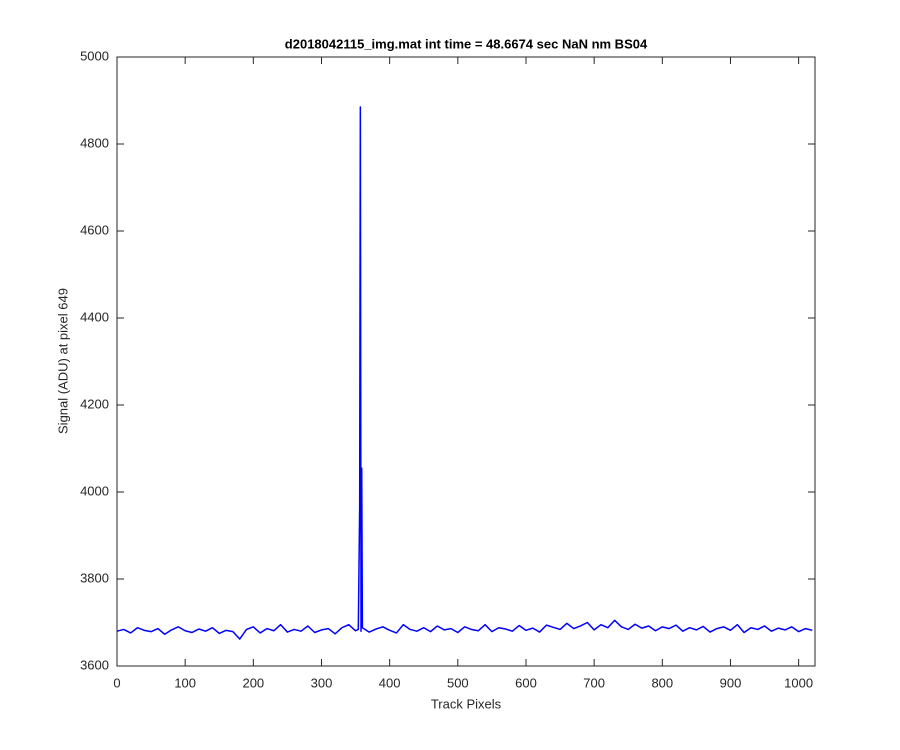 This screenshot has height=750, width=900. I want to click on x-tick-label: 0, so click(116, 682).